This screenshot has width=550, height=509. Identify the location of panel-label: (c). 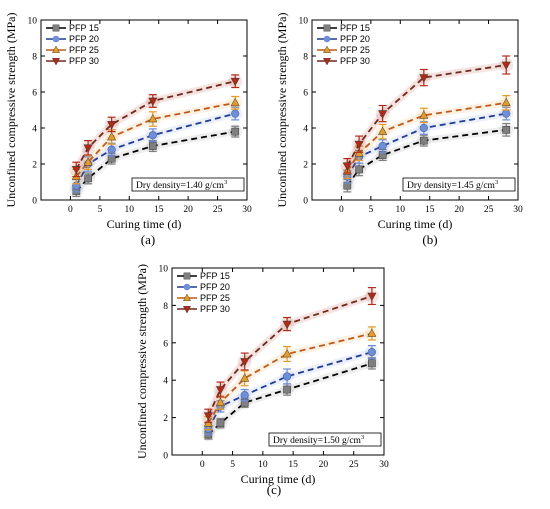
(274, 489).